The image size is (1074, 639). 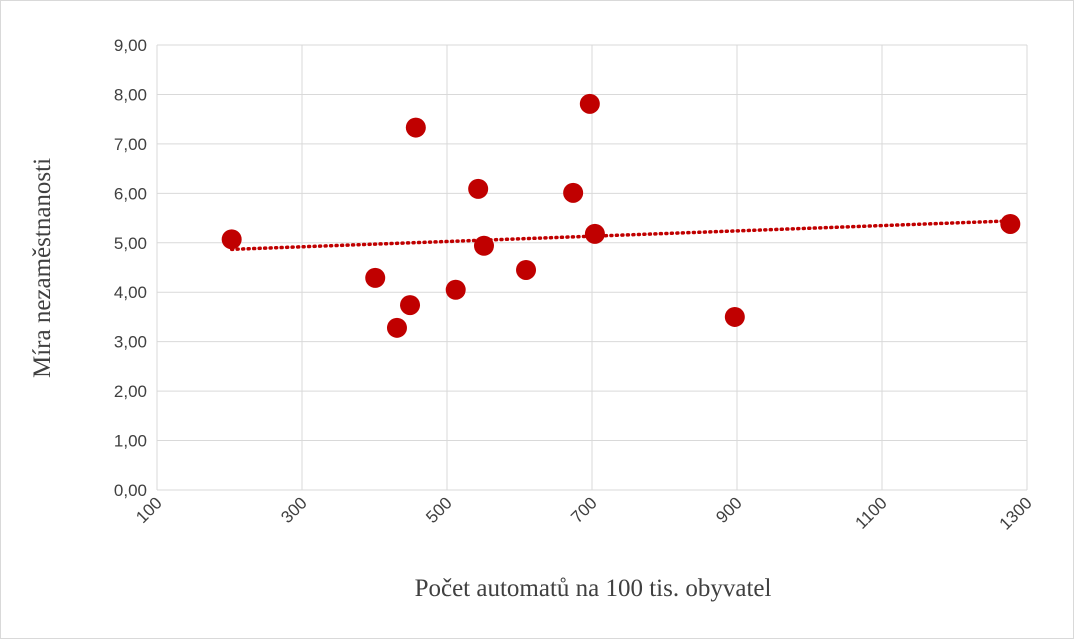 I want to click on y-tick-label: 6,00, so click(x=130, y=193).